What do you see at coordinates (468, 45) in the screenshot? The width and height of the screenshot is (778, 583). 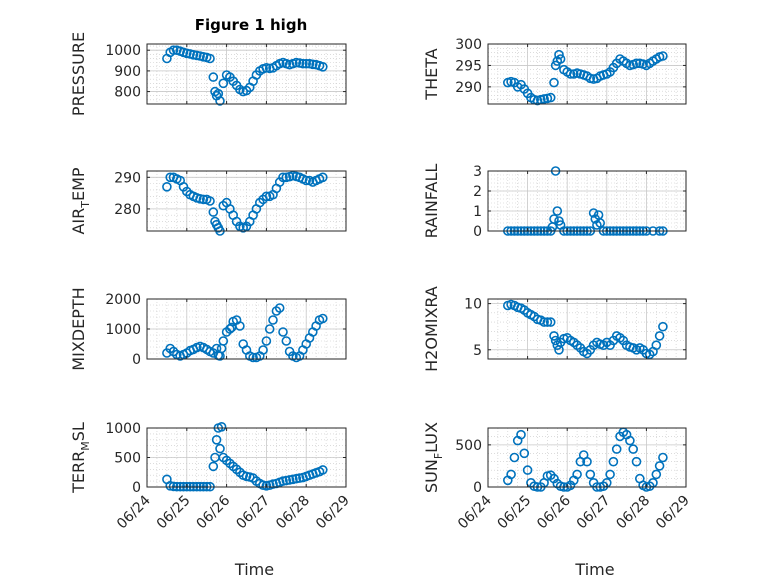 I see `y-tick-label: 300` at bounding box center [468, 45].